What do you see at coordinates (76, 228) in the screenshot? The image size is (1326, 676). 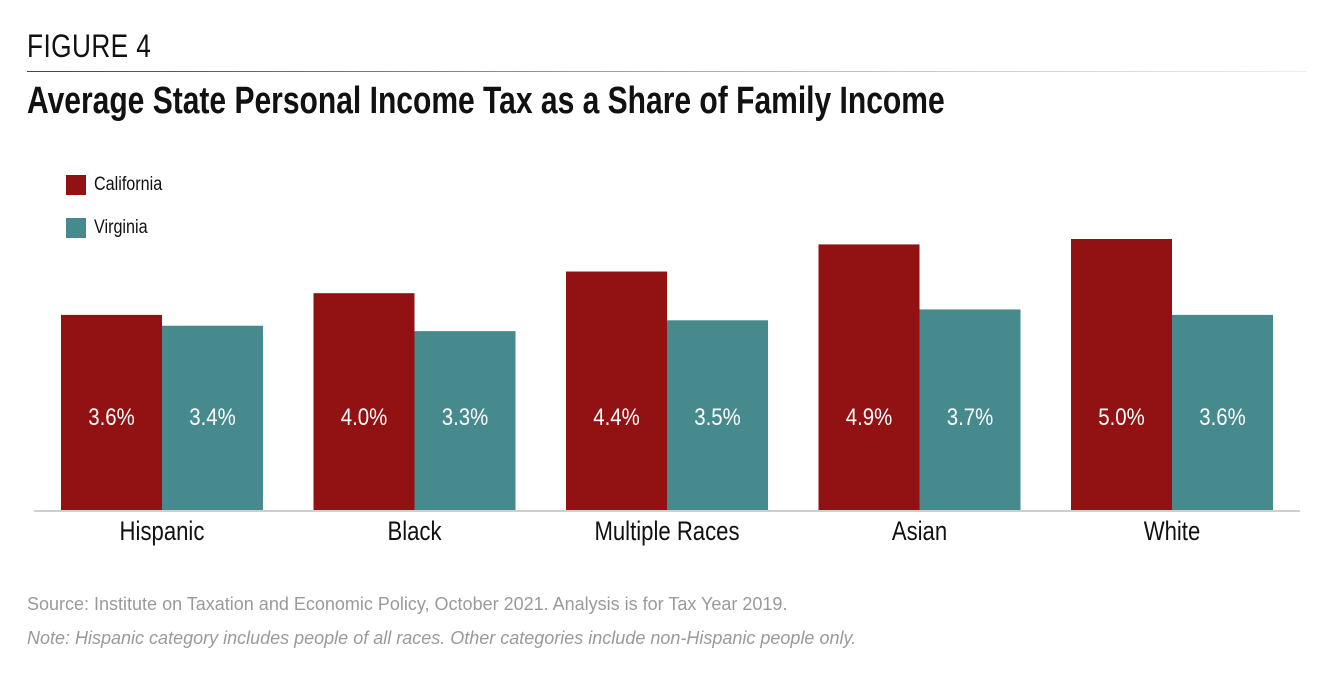 I see `legend-swatch-virginia` at bounding box center [76, 228].